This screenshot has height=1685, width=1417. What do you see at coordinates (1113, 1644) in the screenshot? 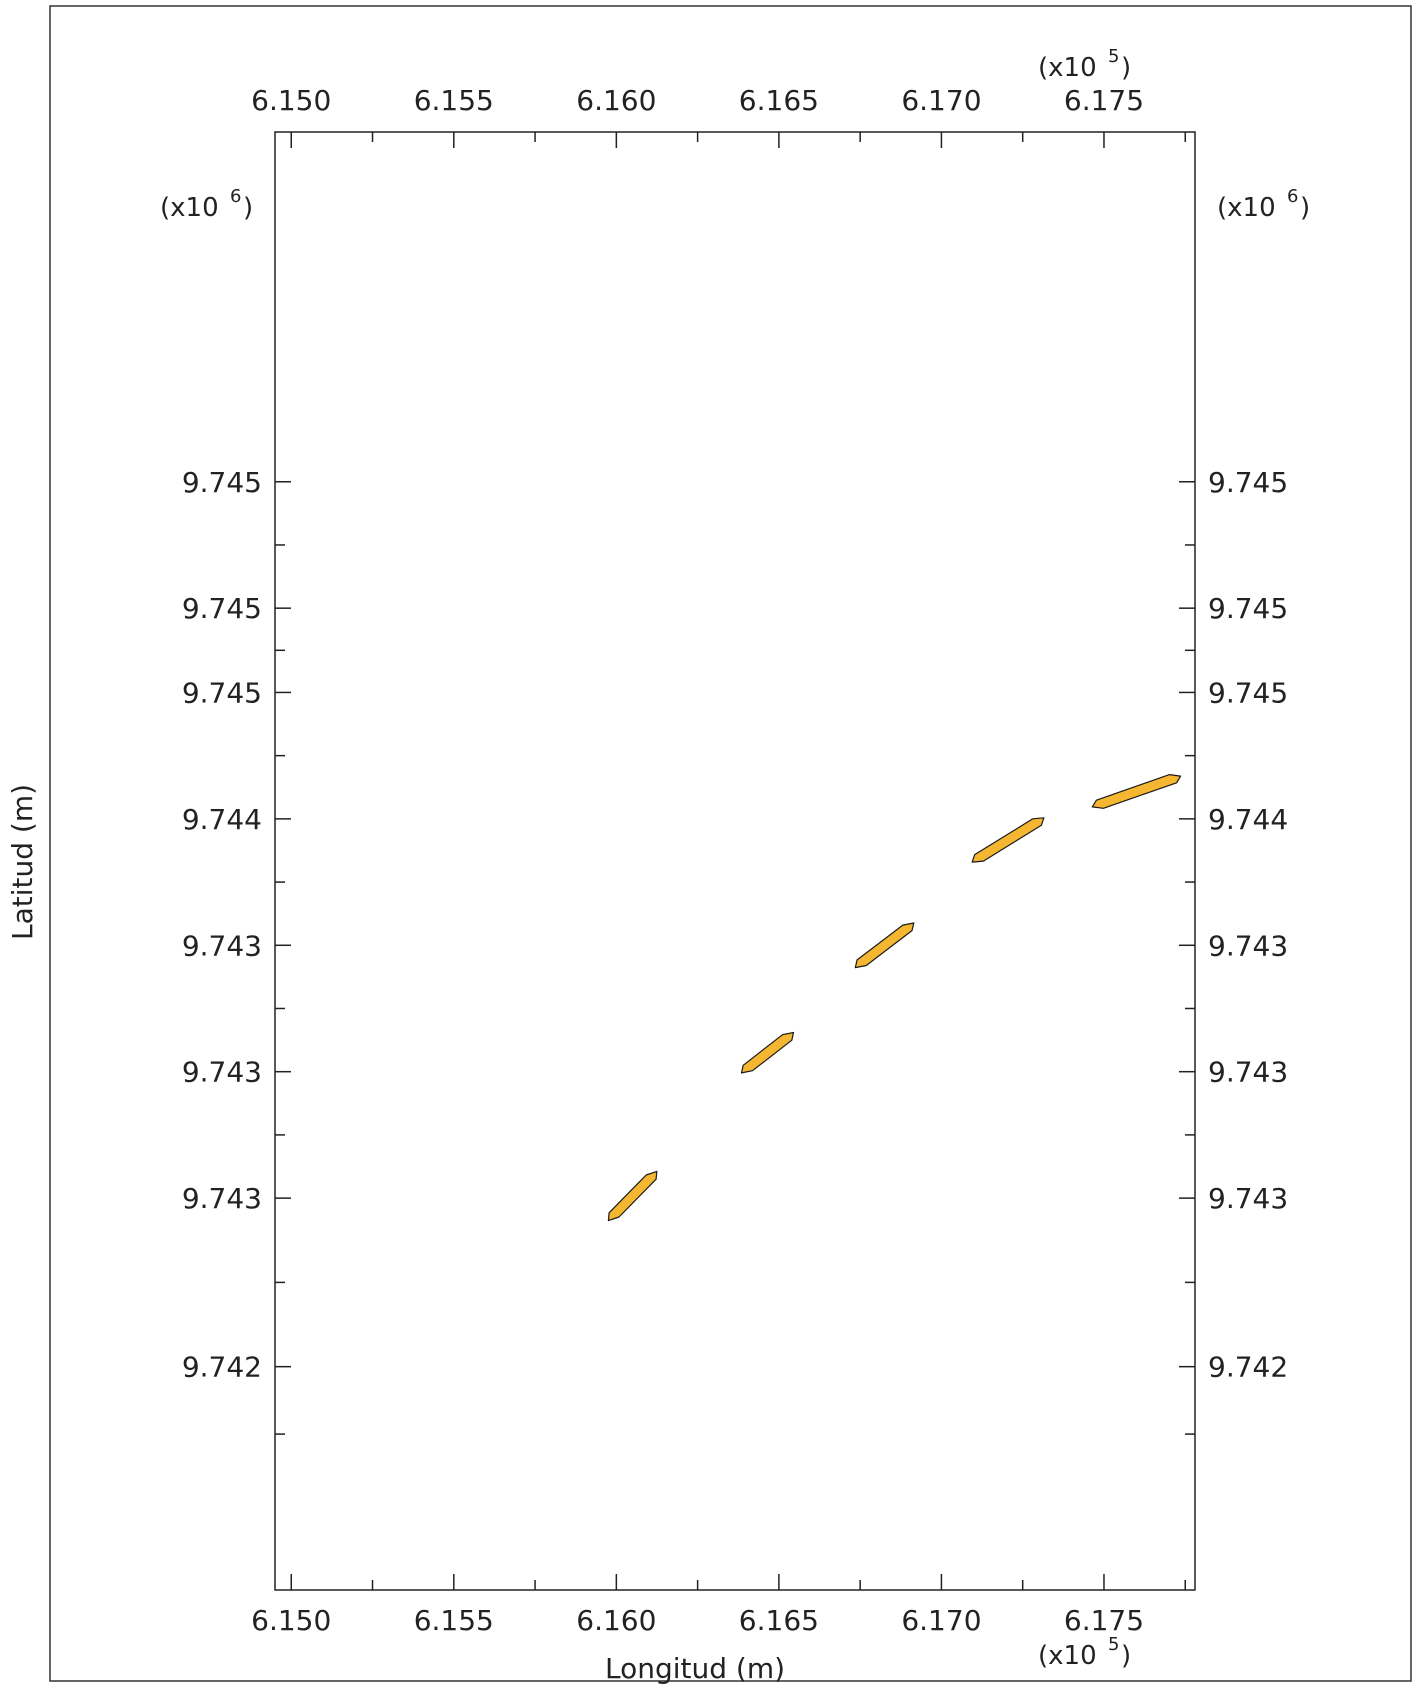
I see `x-multiplier-bottom-exp: 5` at bounding box center [1113, 1644].